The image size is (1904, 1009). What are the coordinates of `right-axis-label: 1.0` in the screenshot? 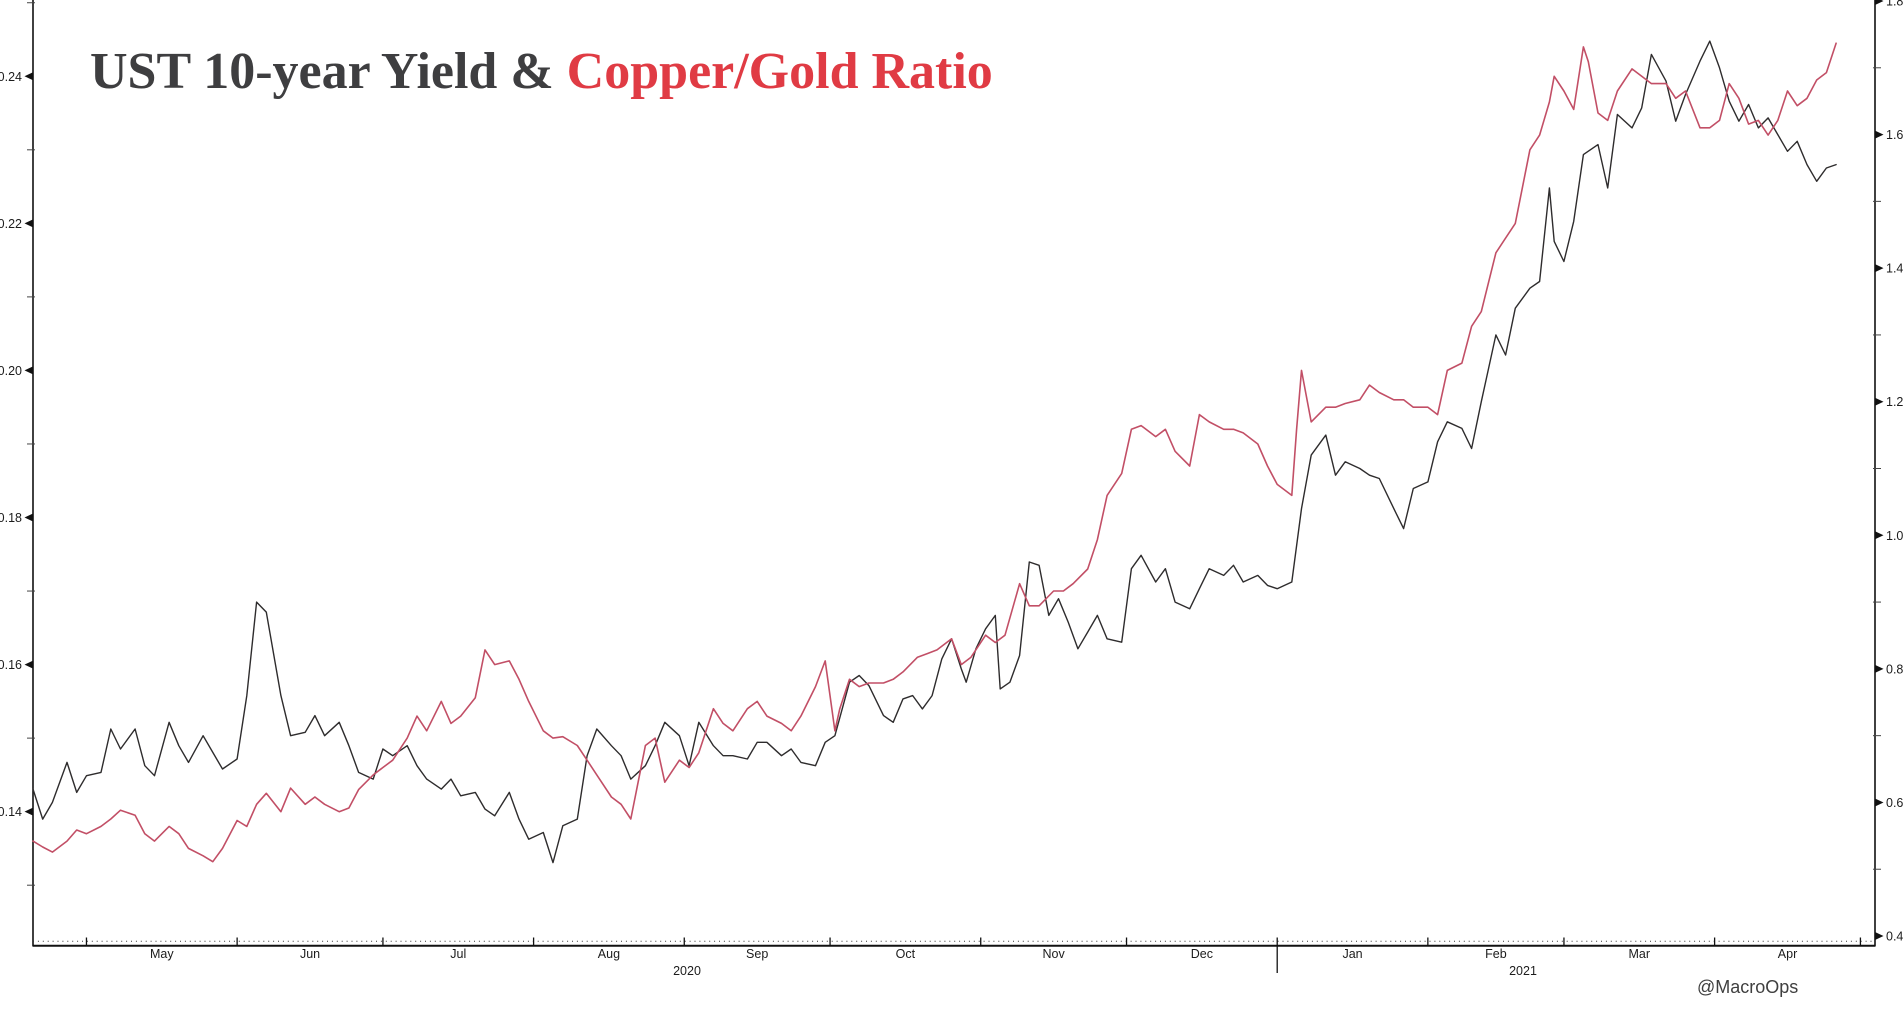 It's located at (1894, 536).